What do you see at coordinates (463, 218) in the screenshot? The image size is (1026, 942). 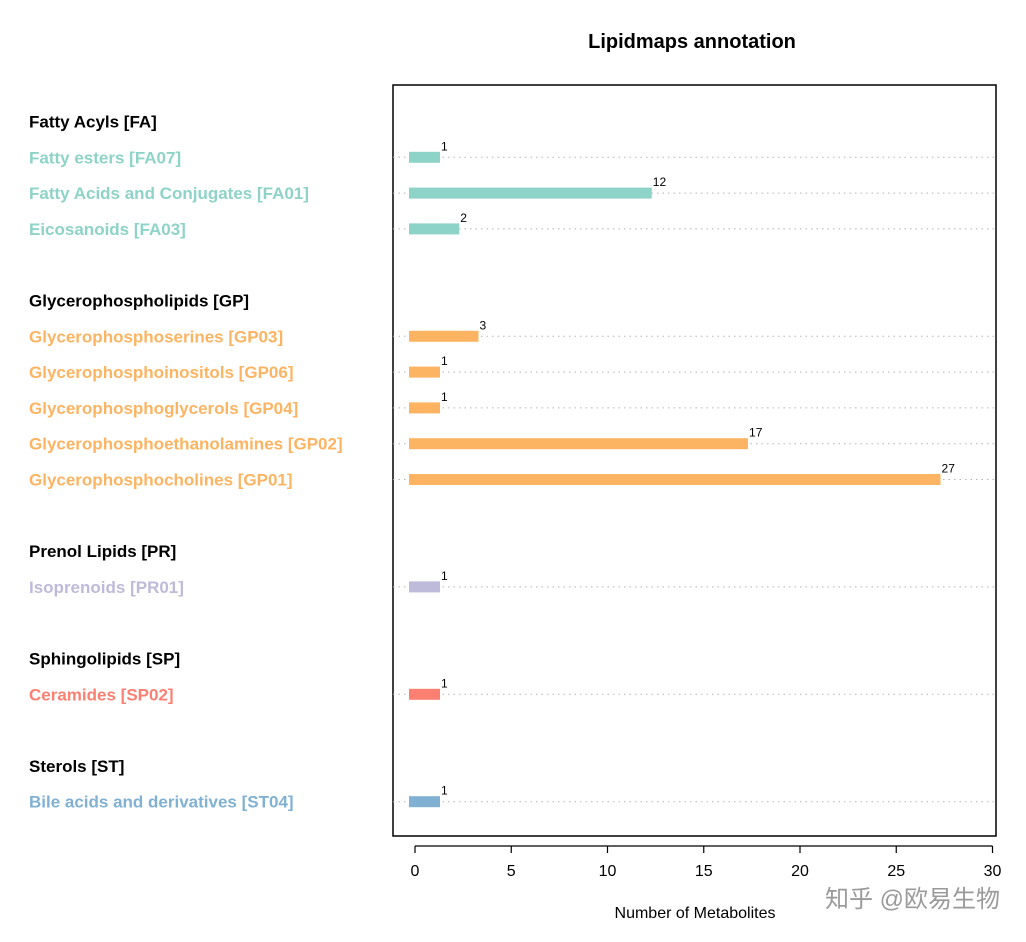 I see `data-label: 2` at bounding box center [463, 218].